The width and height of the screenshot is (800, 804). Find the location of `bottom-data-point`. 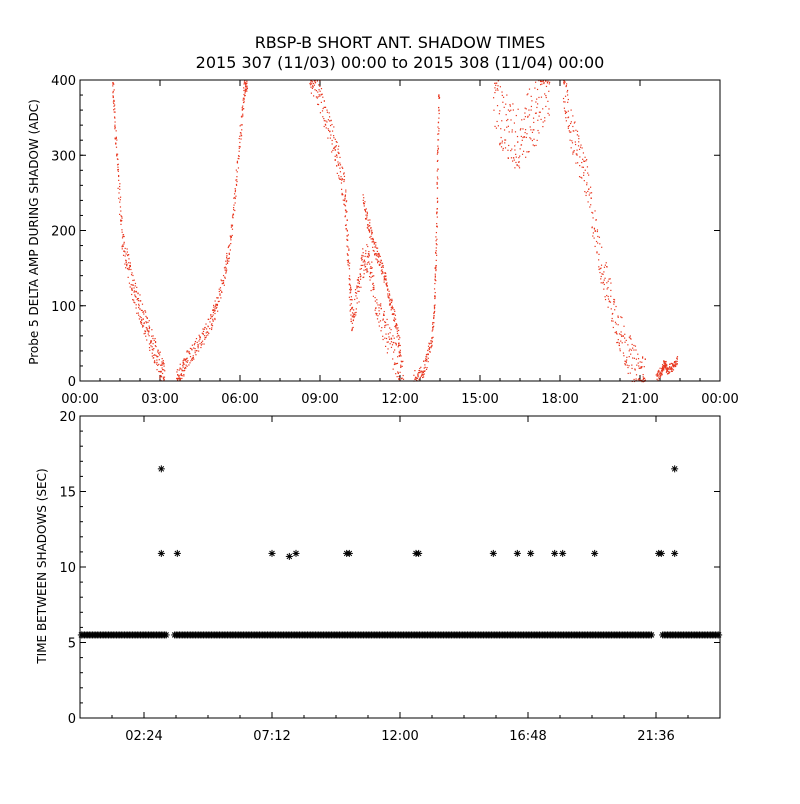

bottom-data-point is located at coordinates (651, 635).